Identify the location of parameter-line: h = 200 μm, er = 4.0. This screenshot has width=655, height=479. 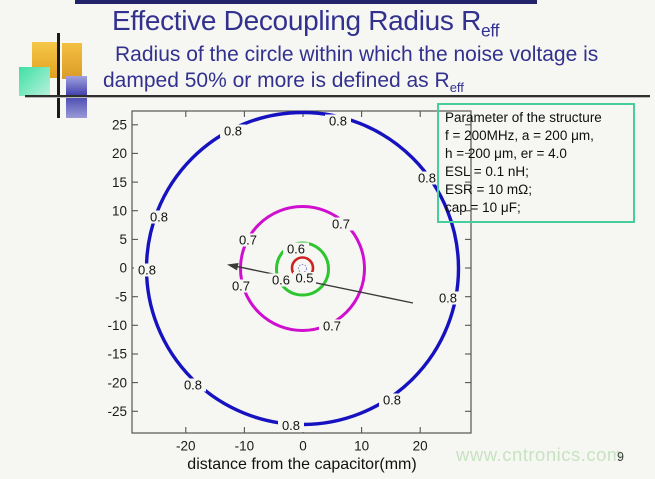
(506, 153).